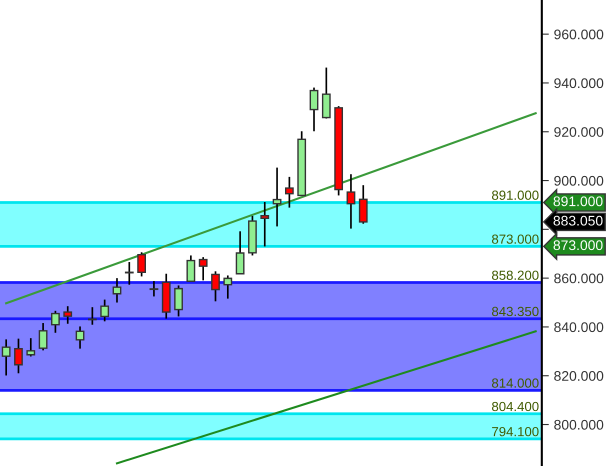 The height and width of the screenshot is (466, 615). I want to click on y-tick-label: 940.000, so click(579, 83).